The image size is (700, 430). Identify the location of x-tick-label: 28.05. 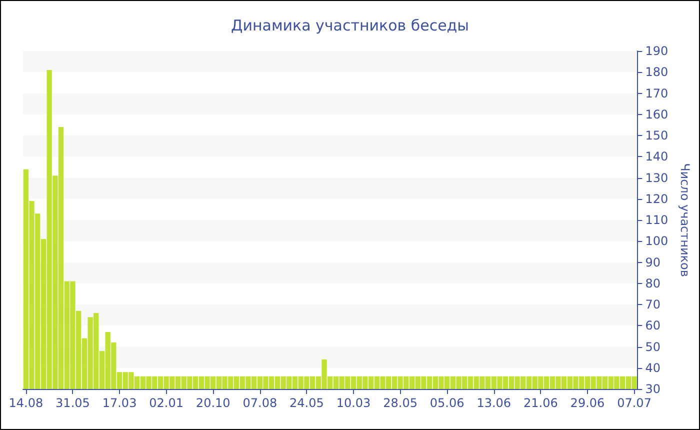
(400, 403).